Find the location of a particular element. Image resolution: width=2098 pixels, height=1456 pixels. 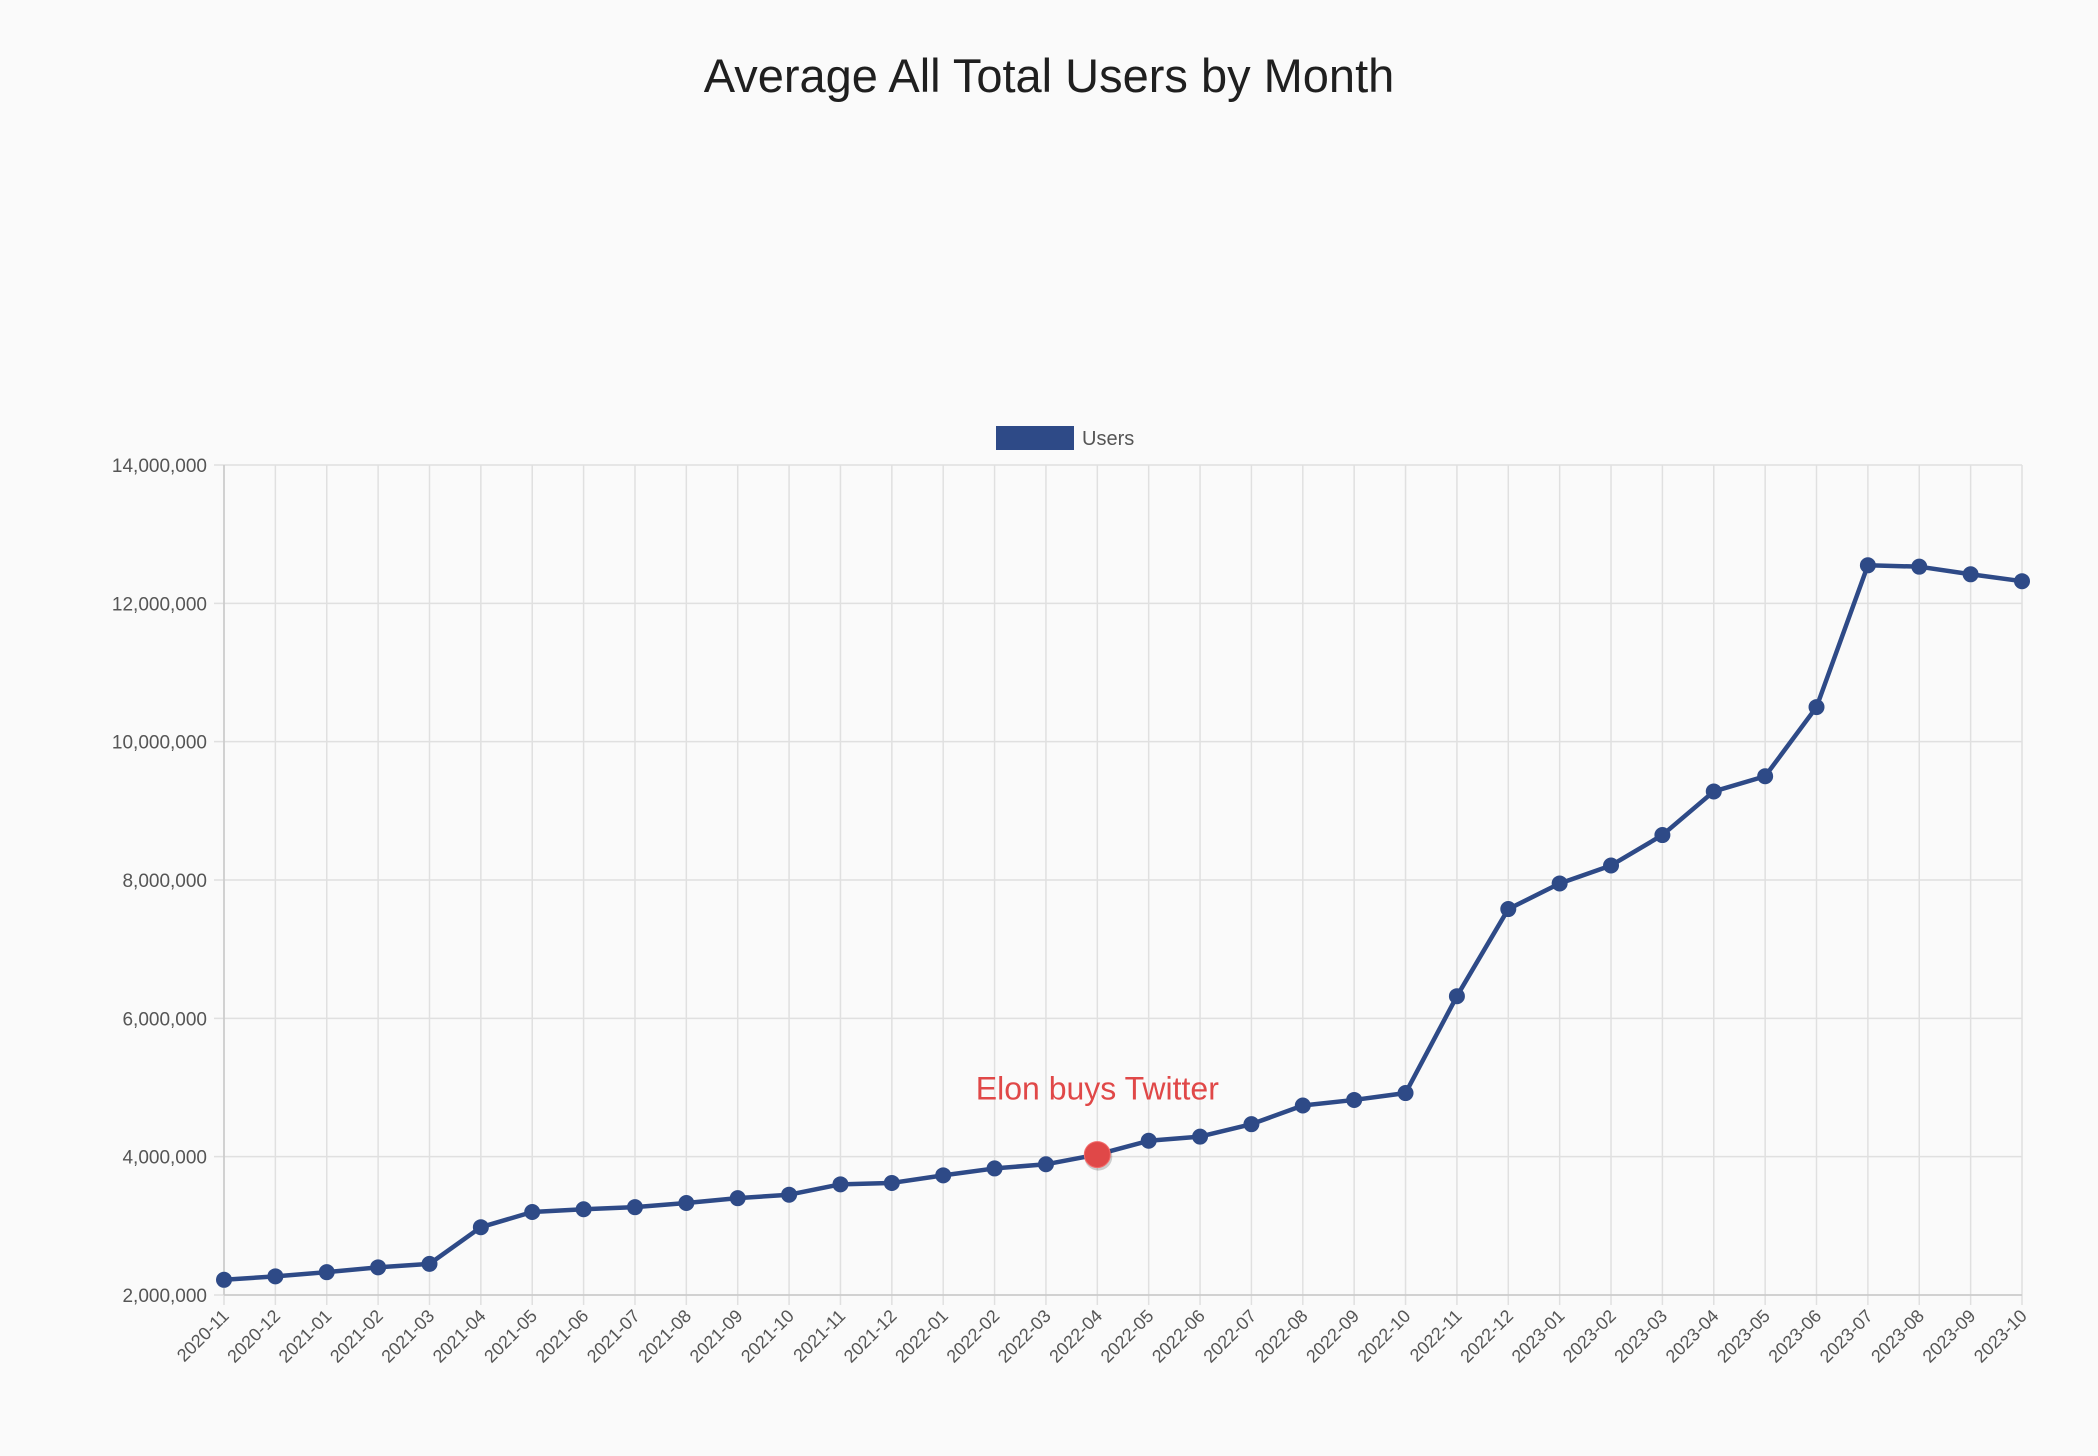

x-tick-label: 2022-02 is located at coordinates (973, 1336).